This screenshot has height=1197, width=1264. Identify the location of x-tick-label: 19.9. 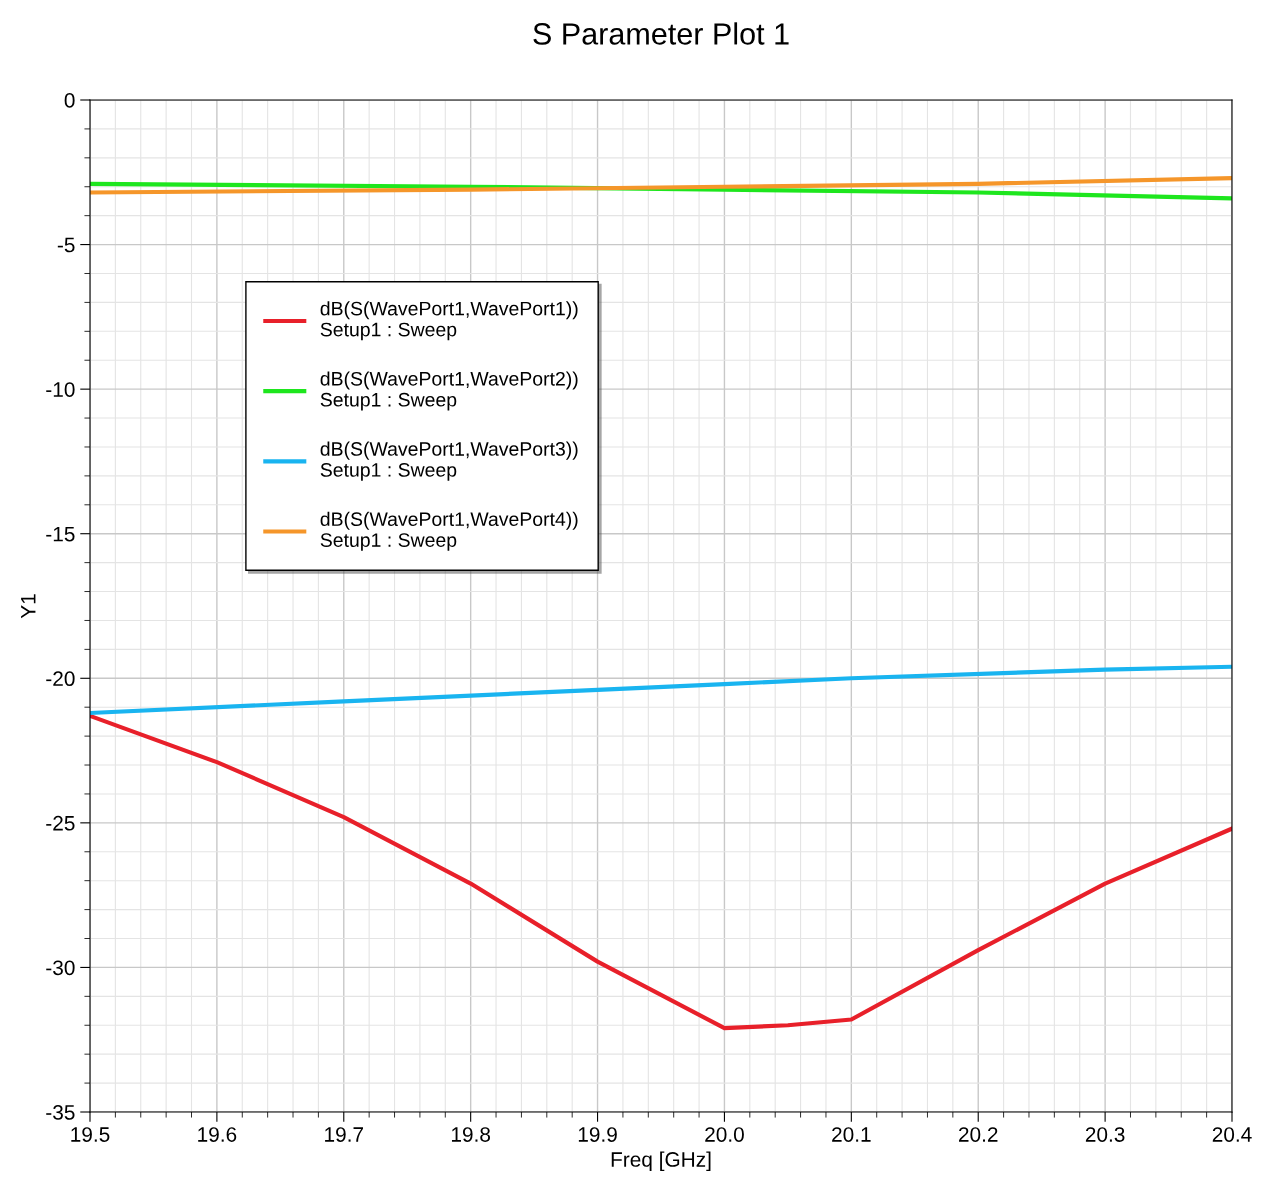
(597, 1134).